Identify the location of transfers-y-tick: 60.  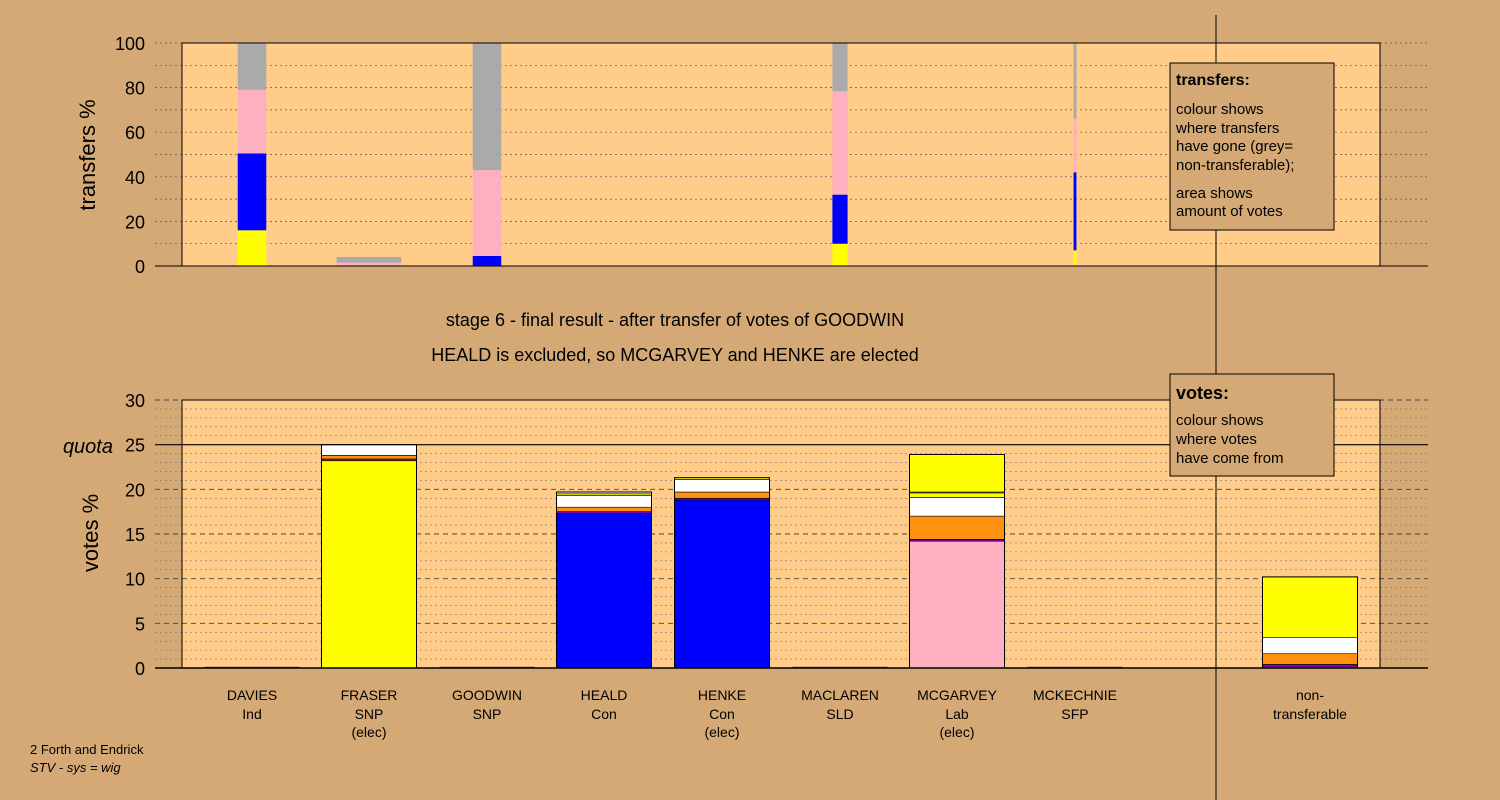
(135, 133).